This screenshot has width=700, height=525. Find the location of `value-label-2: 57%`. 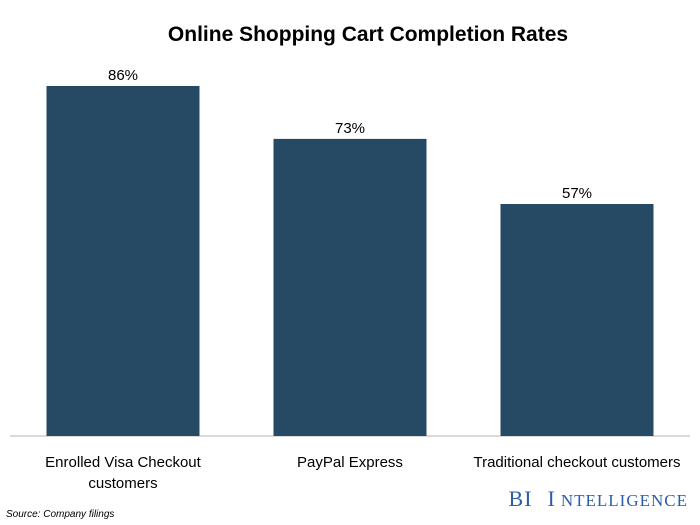

value-label-2: 57% is located at coordinates (577, 193).